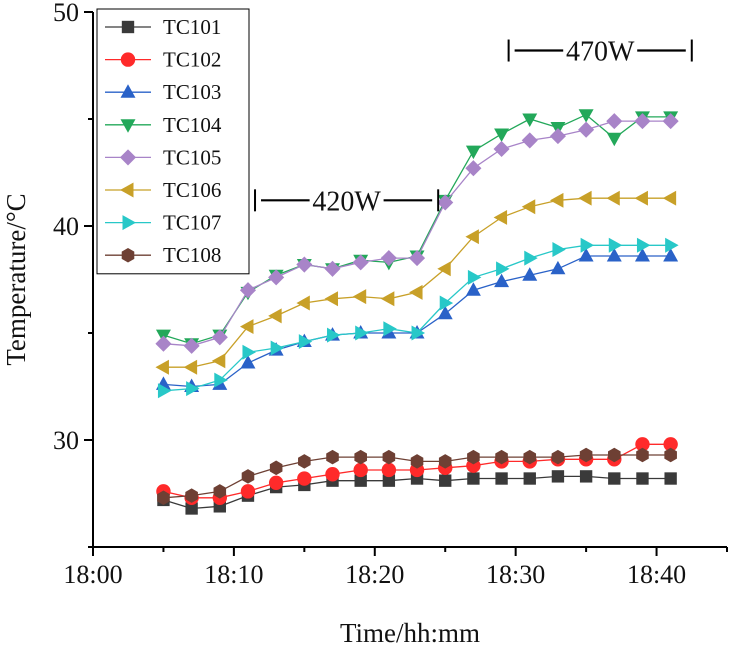 The height and width of the screenshot is (656, 755). I want to click on legend-label: TC104, so click(192, 125).